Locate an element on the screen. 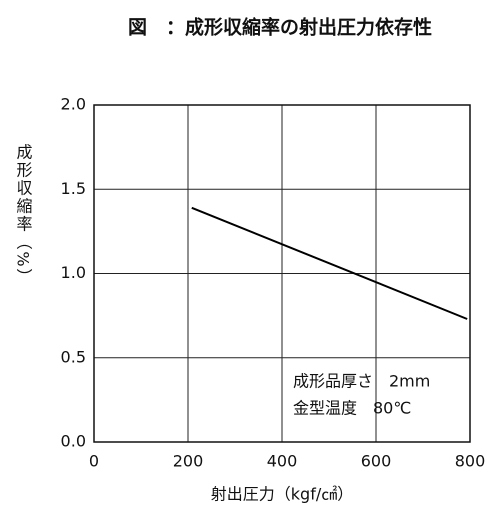 The image size is (500, 522). y-tick-label: 0.5 is located at coordinates (73, 356).